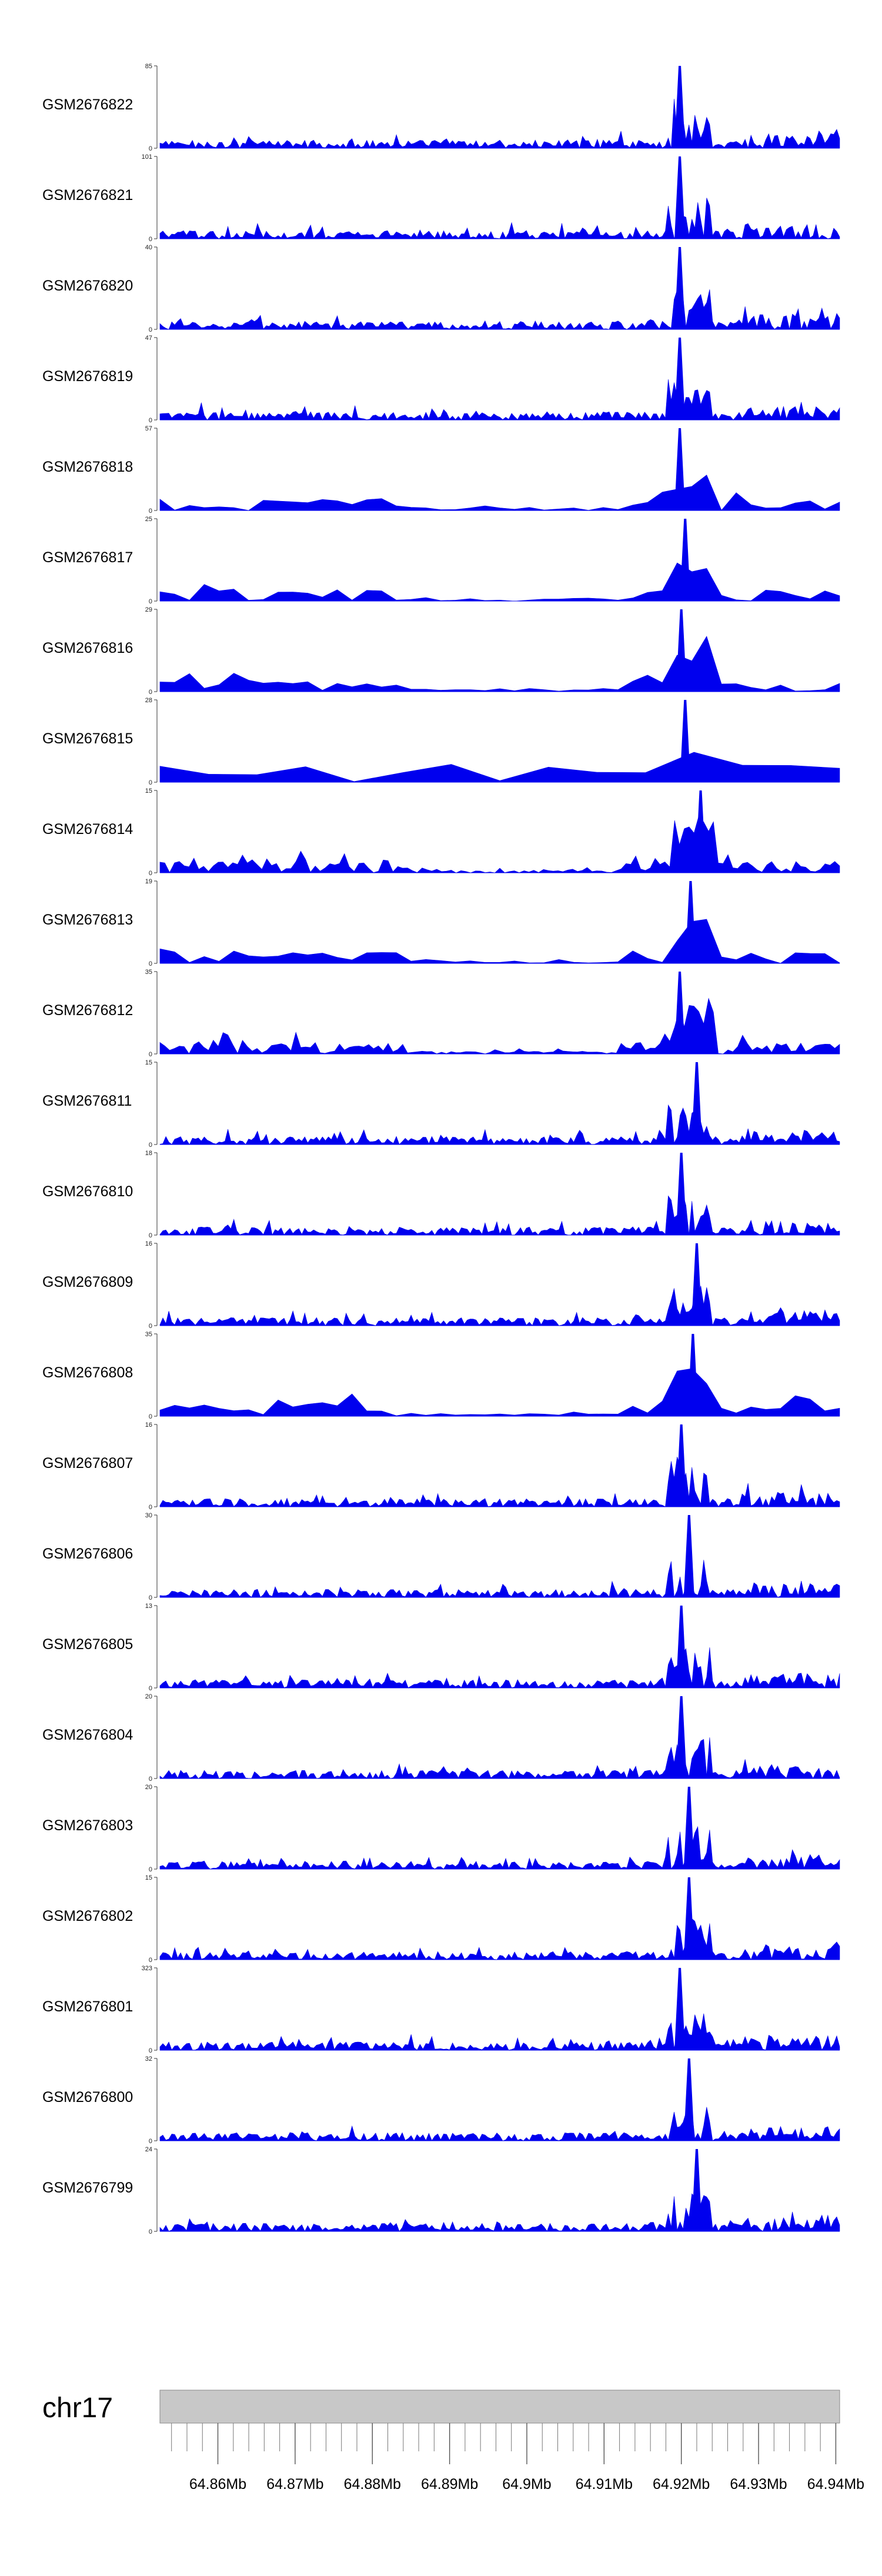 This screenshot has height=2576, width=882. What do you see at coordinates (441, 1556) in the screenshot?
I see `track-gsm2676806: GSM2676806 30 0` at bounding box center [441, 1556].